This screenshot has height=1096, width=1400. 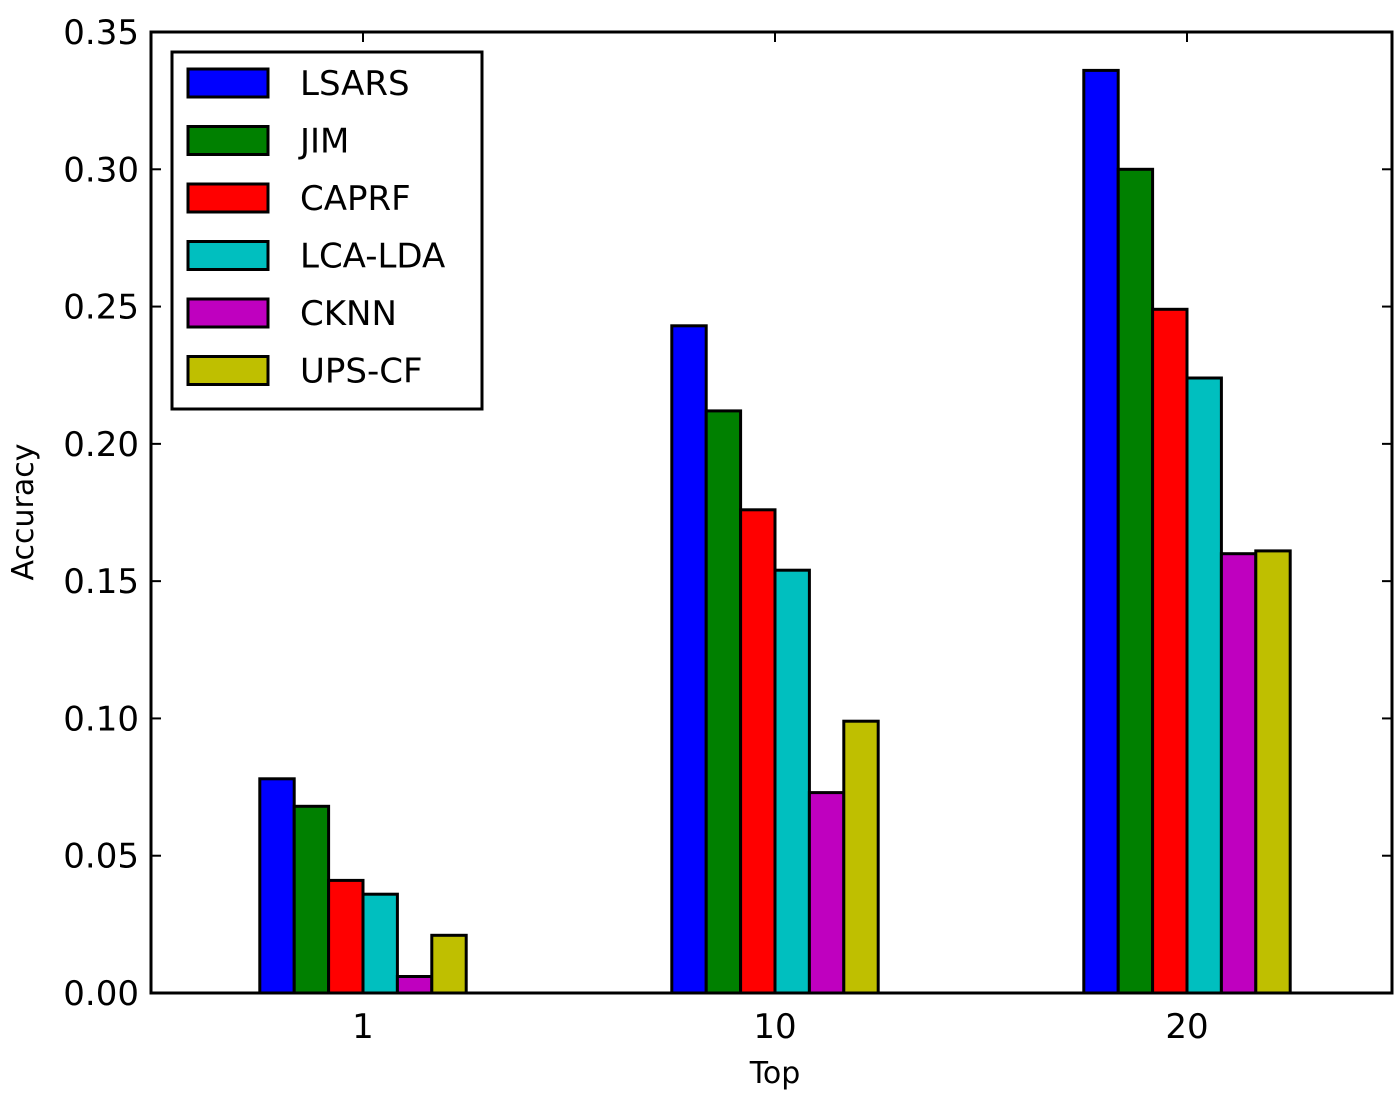 What do you see at coordinates (1186, 1027) in the screenshot?
I see `x-tick-label: 20` at bounding box center [1186, 1027].